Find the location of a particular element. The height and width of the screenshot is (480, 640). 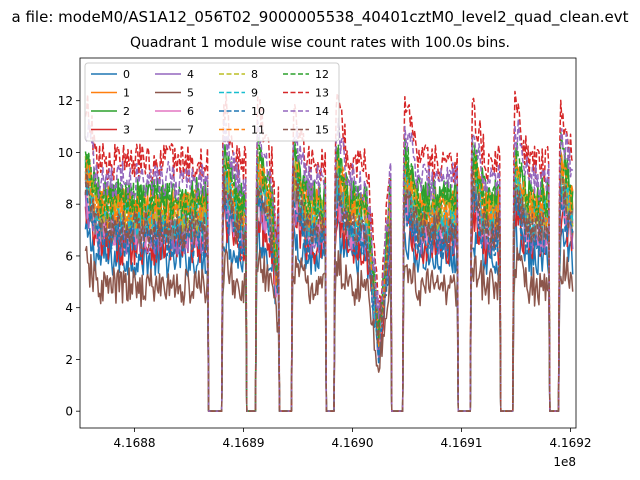

legend-label-9: 9 is located at coordinates (254, 93).